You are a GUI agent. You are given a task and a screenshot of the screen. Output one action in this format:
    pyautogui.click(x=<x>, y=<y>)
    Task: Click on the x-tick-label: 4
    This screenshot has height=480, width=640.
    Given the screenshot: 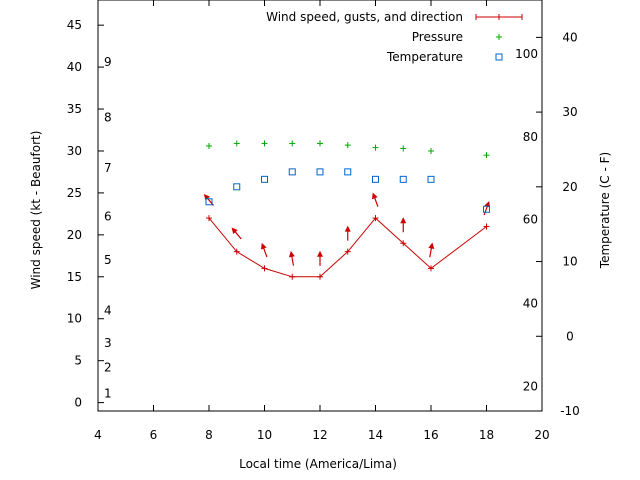 What is the action you would take?
    pyautogui.click(x=98, y=435)
    